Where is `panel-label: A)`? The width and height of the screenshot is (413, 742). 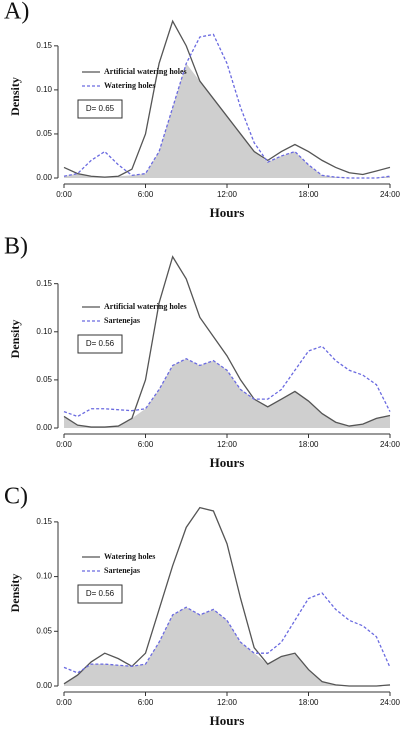
panel-label: A) is located at coordinates (16, 12).